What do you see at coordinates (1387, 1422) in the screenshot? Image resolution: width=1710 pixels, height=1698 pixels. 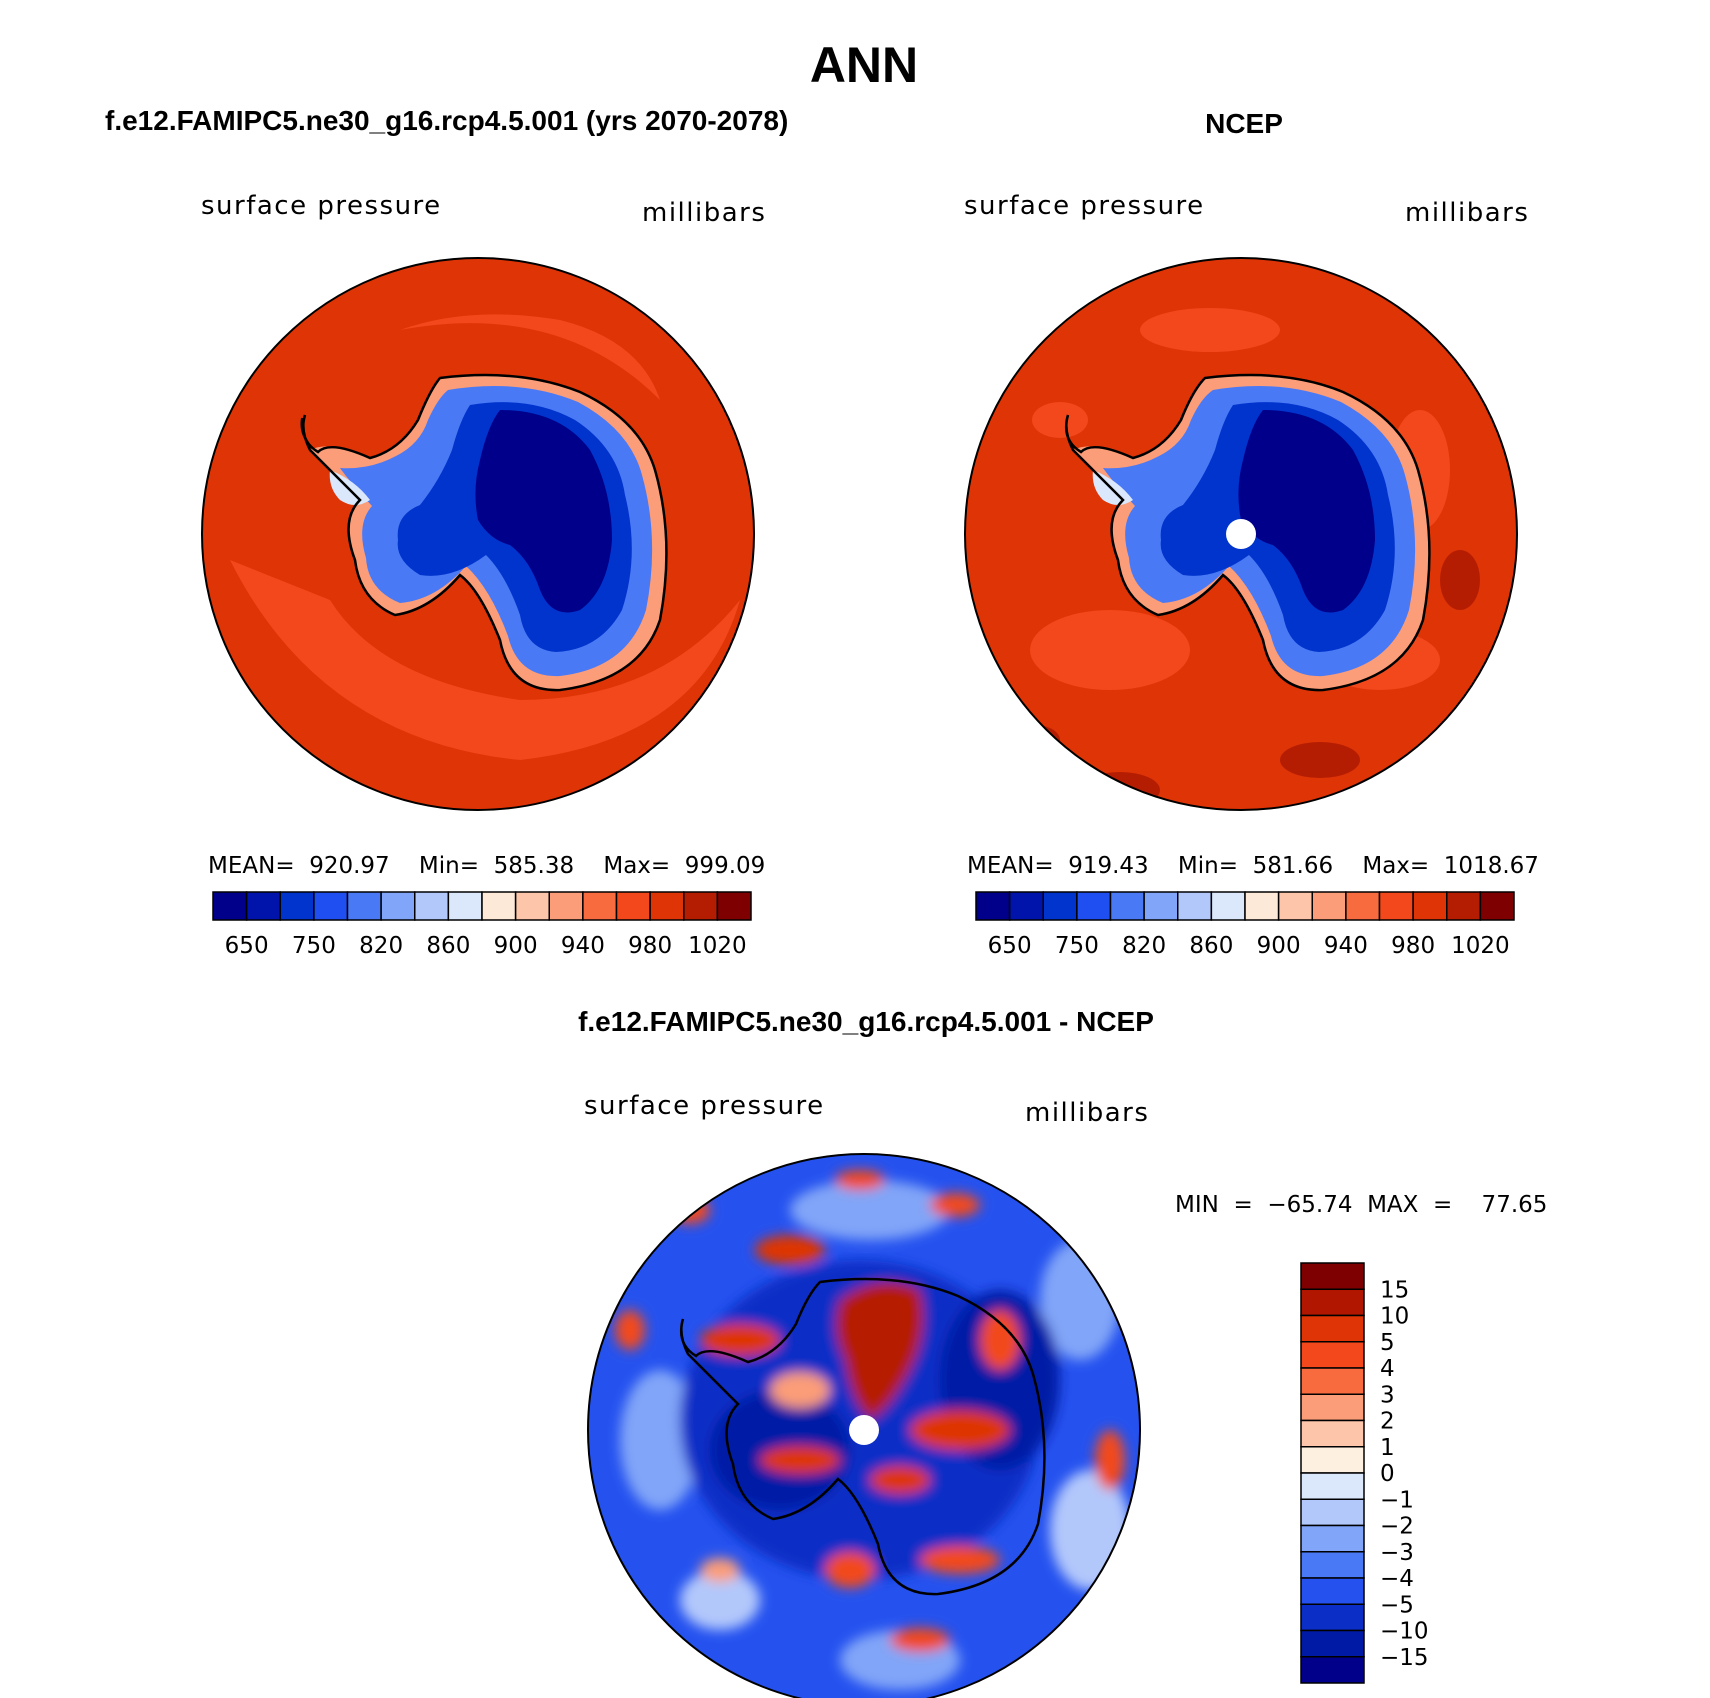 I see `diff-colorbar-tick-label: 2` at bounding box center [1387, 1422].